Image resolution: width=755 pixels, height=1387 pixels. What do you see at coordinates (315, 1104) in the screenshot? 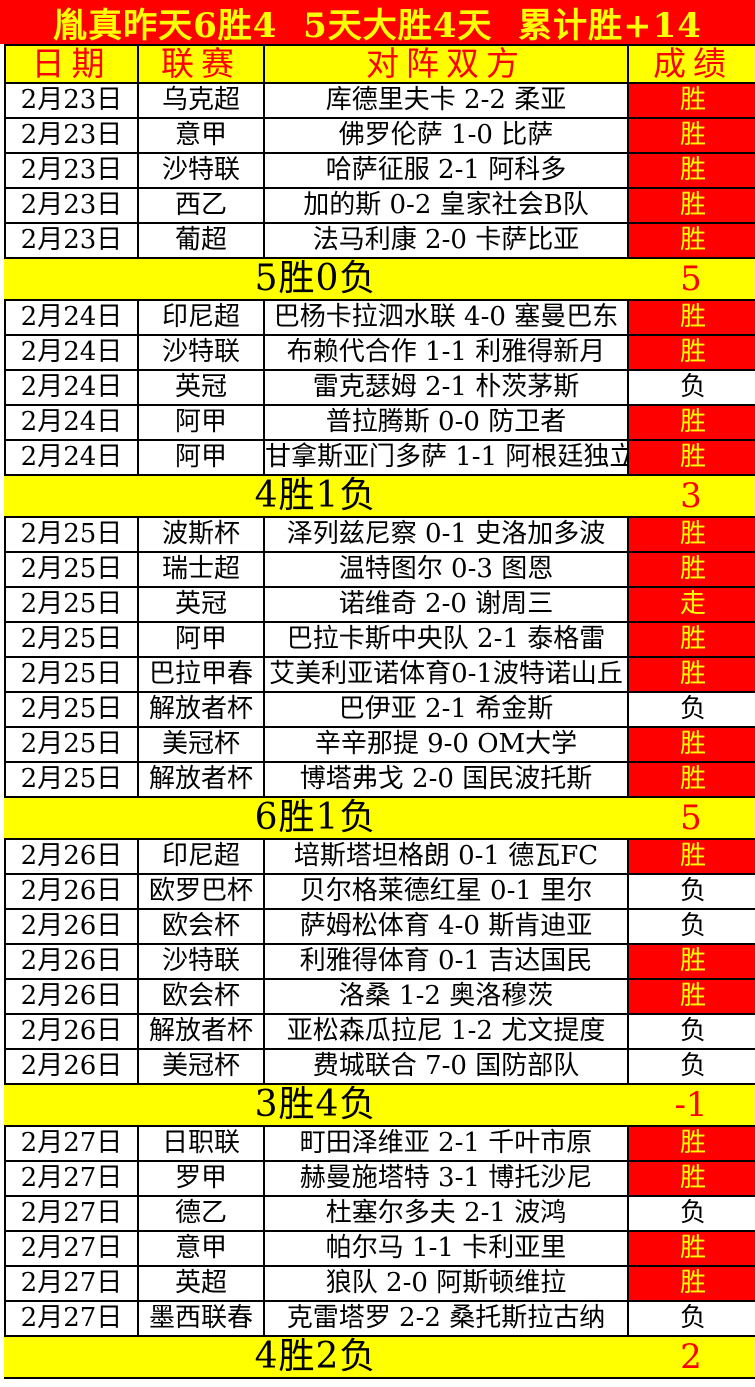
I see `day-summary-label: 3胜4负` at bounding box center [315, 1104].